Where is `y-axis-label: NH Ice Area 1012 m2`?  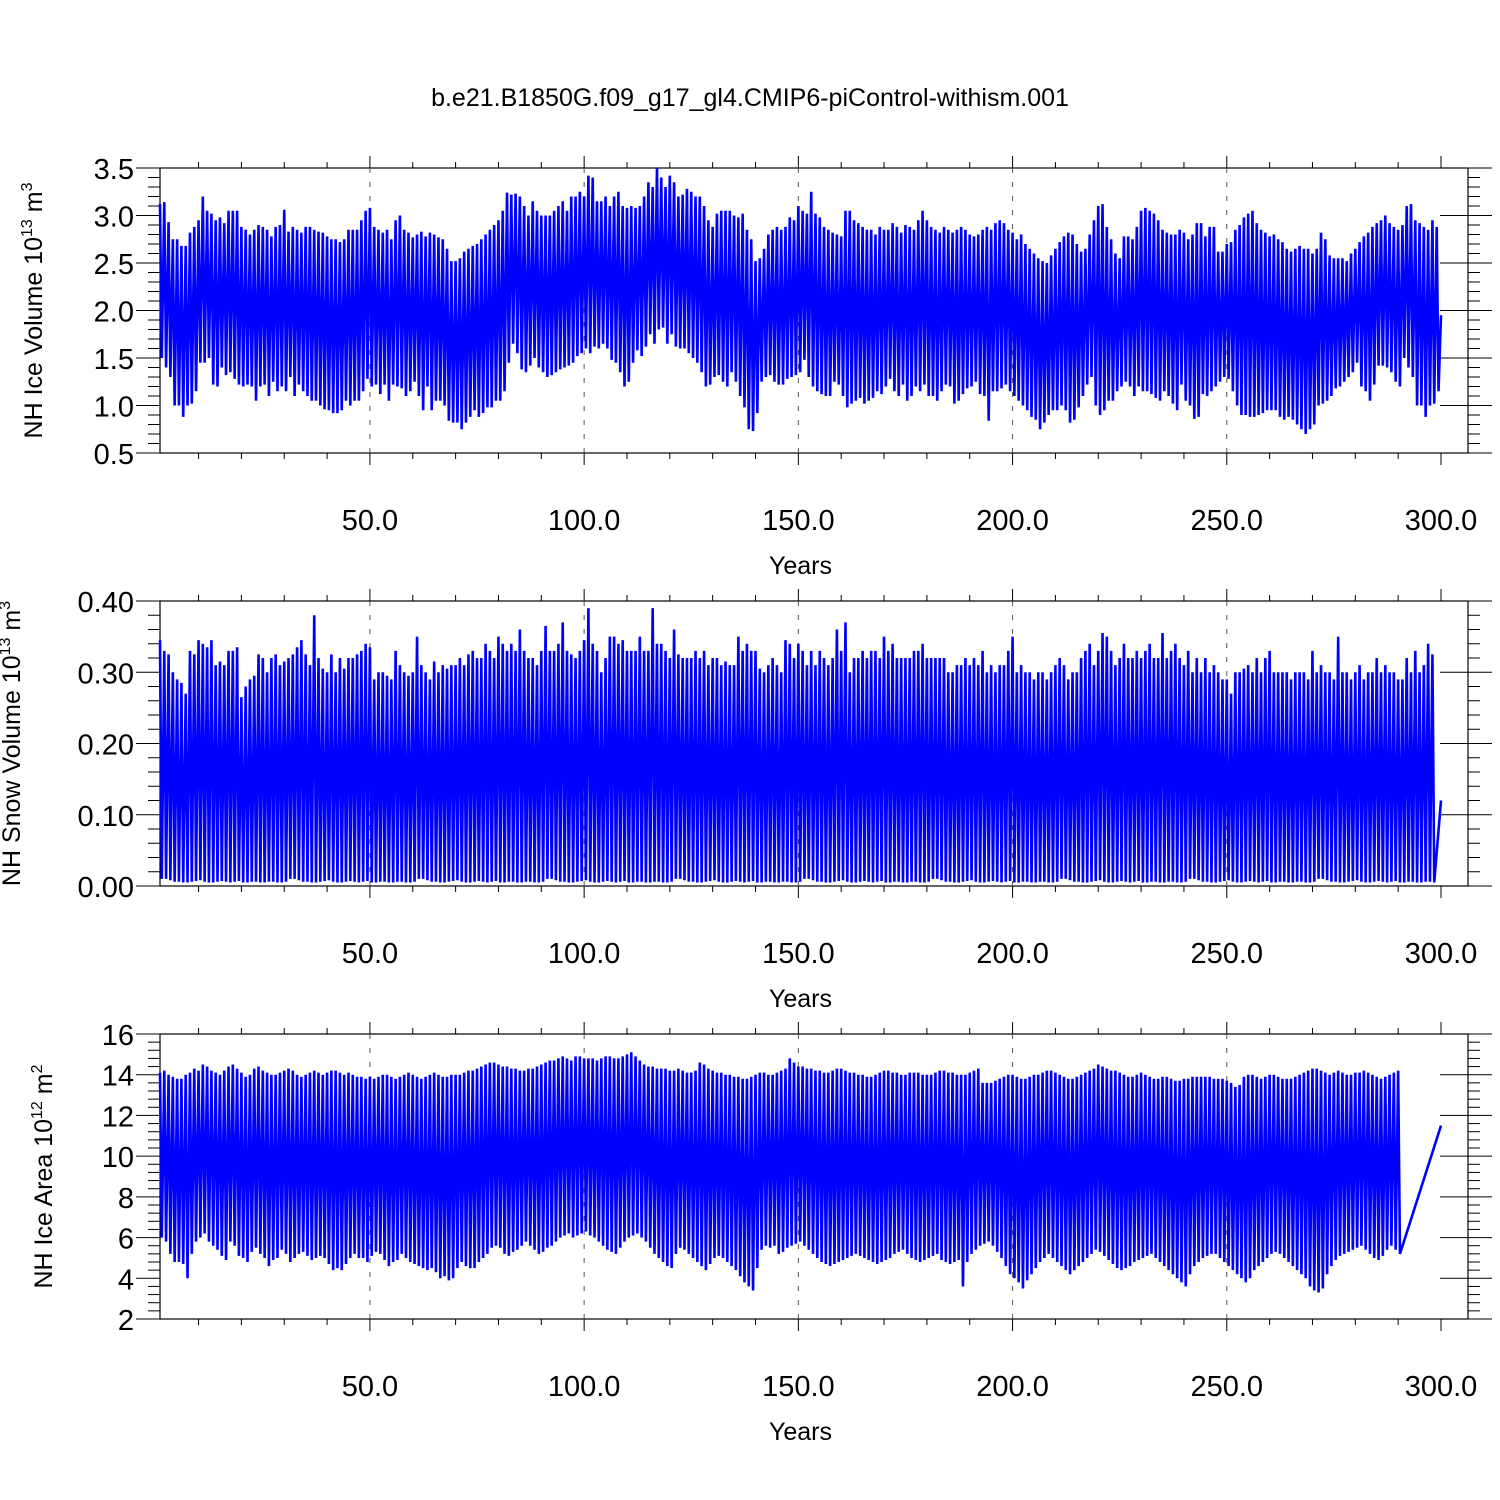 y-axis-label: NH Ice Area 1012 m2 is located at coordinates (43, 1176).